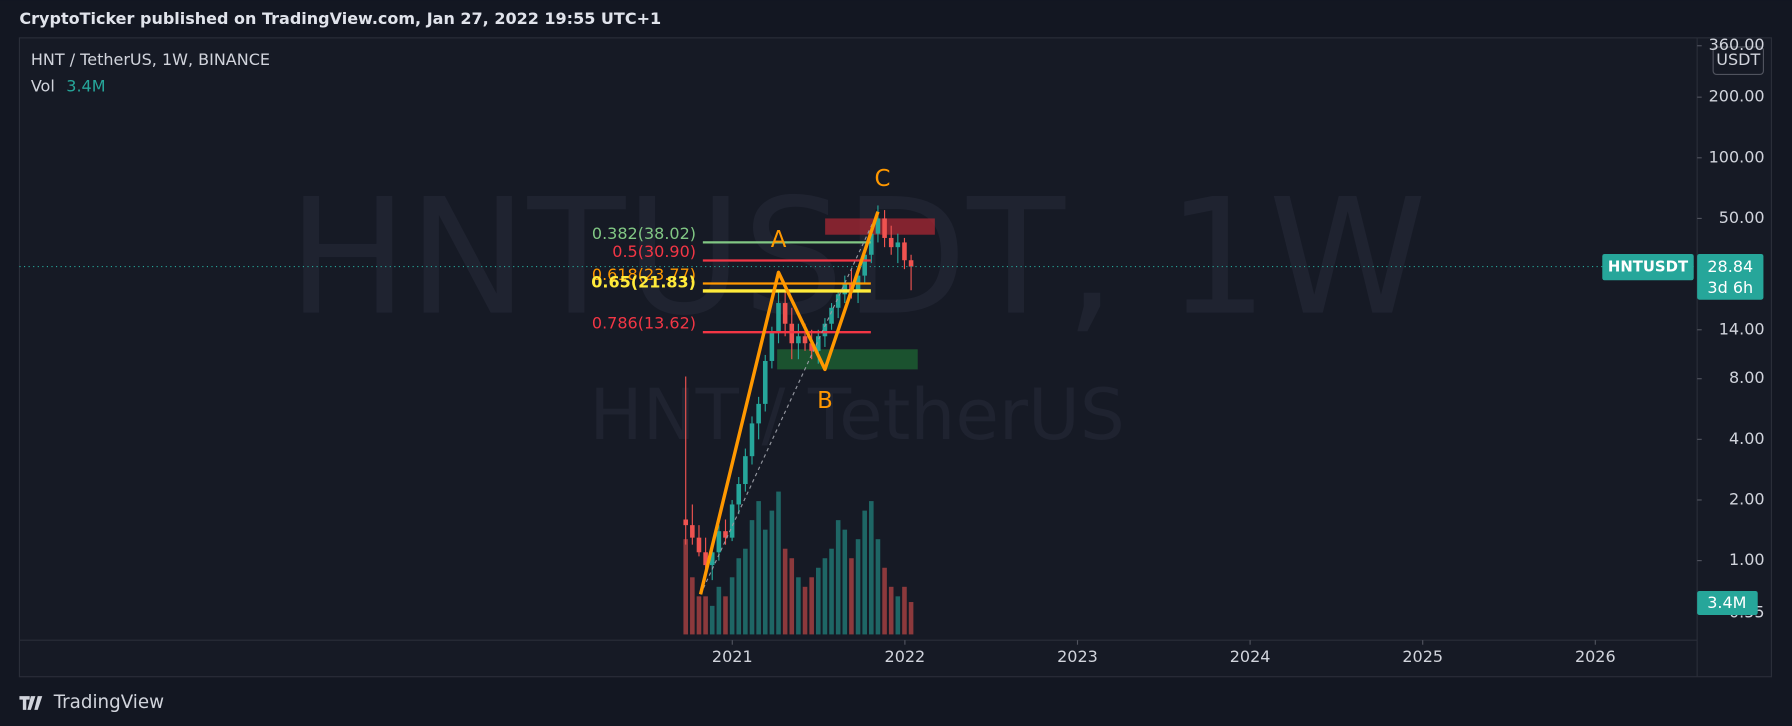 The width and height of the screenshot is (1792, 726). What do you see at coordinates (779, 240) in the screenshot?
I see `wave-label: A` at bounding box center [779, 240].